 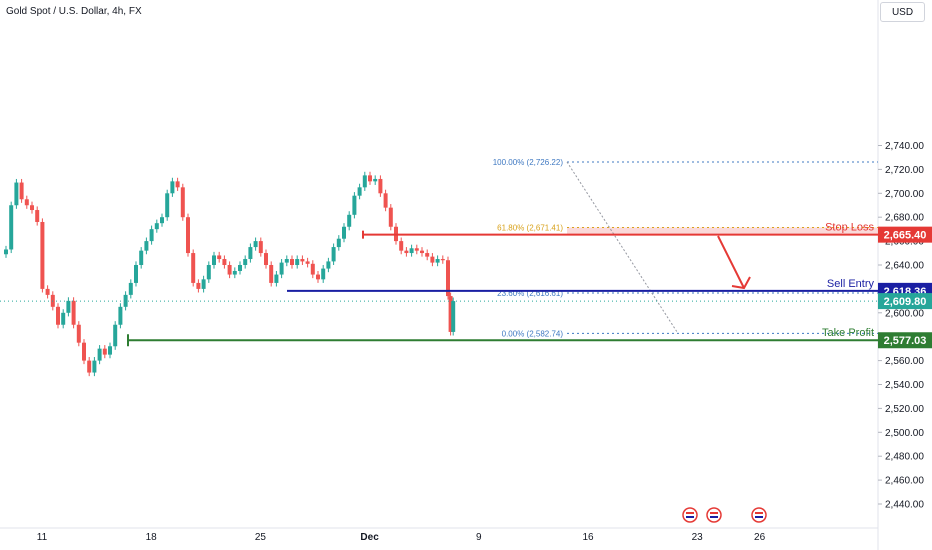 What do you see at coordinates (904, 505) in the screenshot?
I see `y-tick-label: 2,440.00` at bounding box center [904, 505].